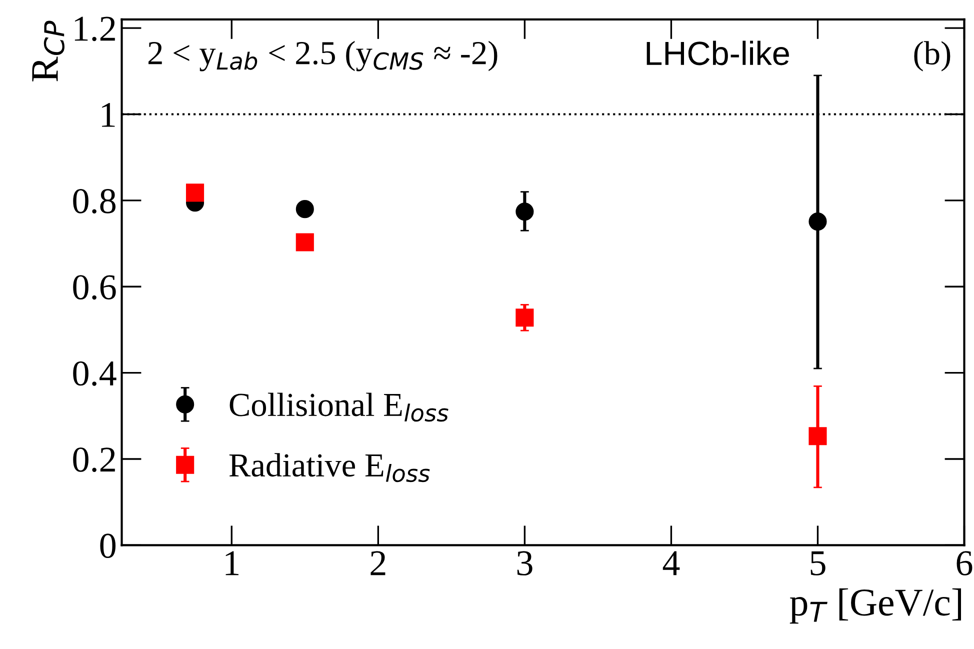  Describe the element at coordinates (818, 563) in the screenshot. I see `x-tick-label: 5` at that location.